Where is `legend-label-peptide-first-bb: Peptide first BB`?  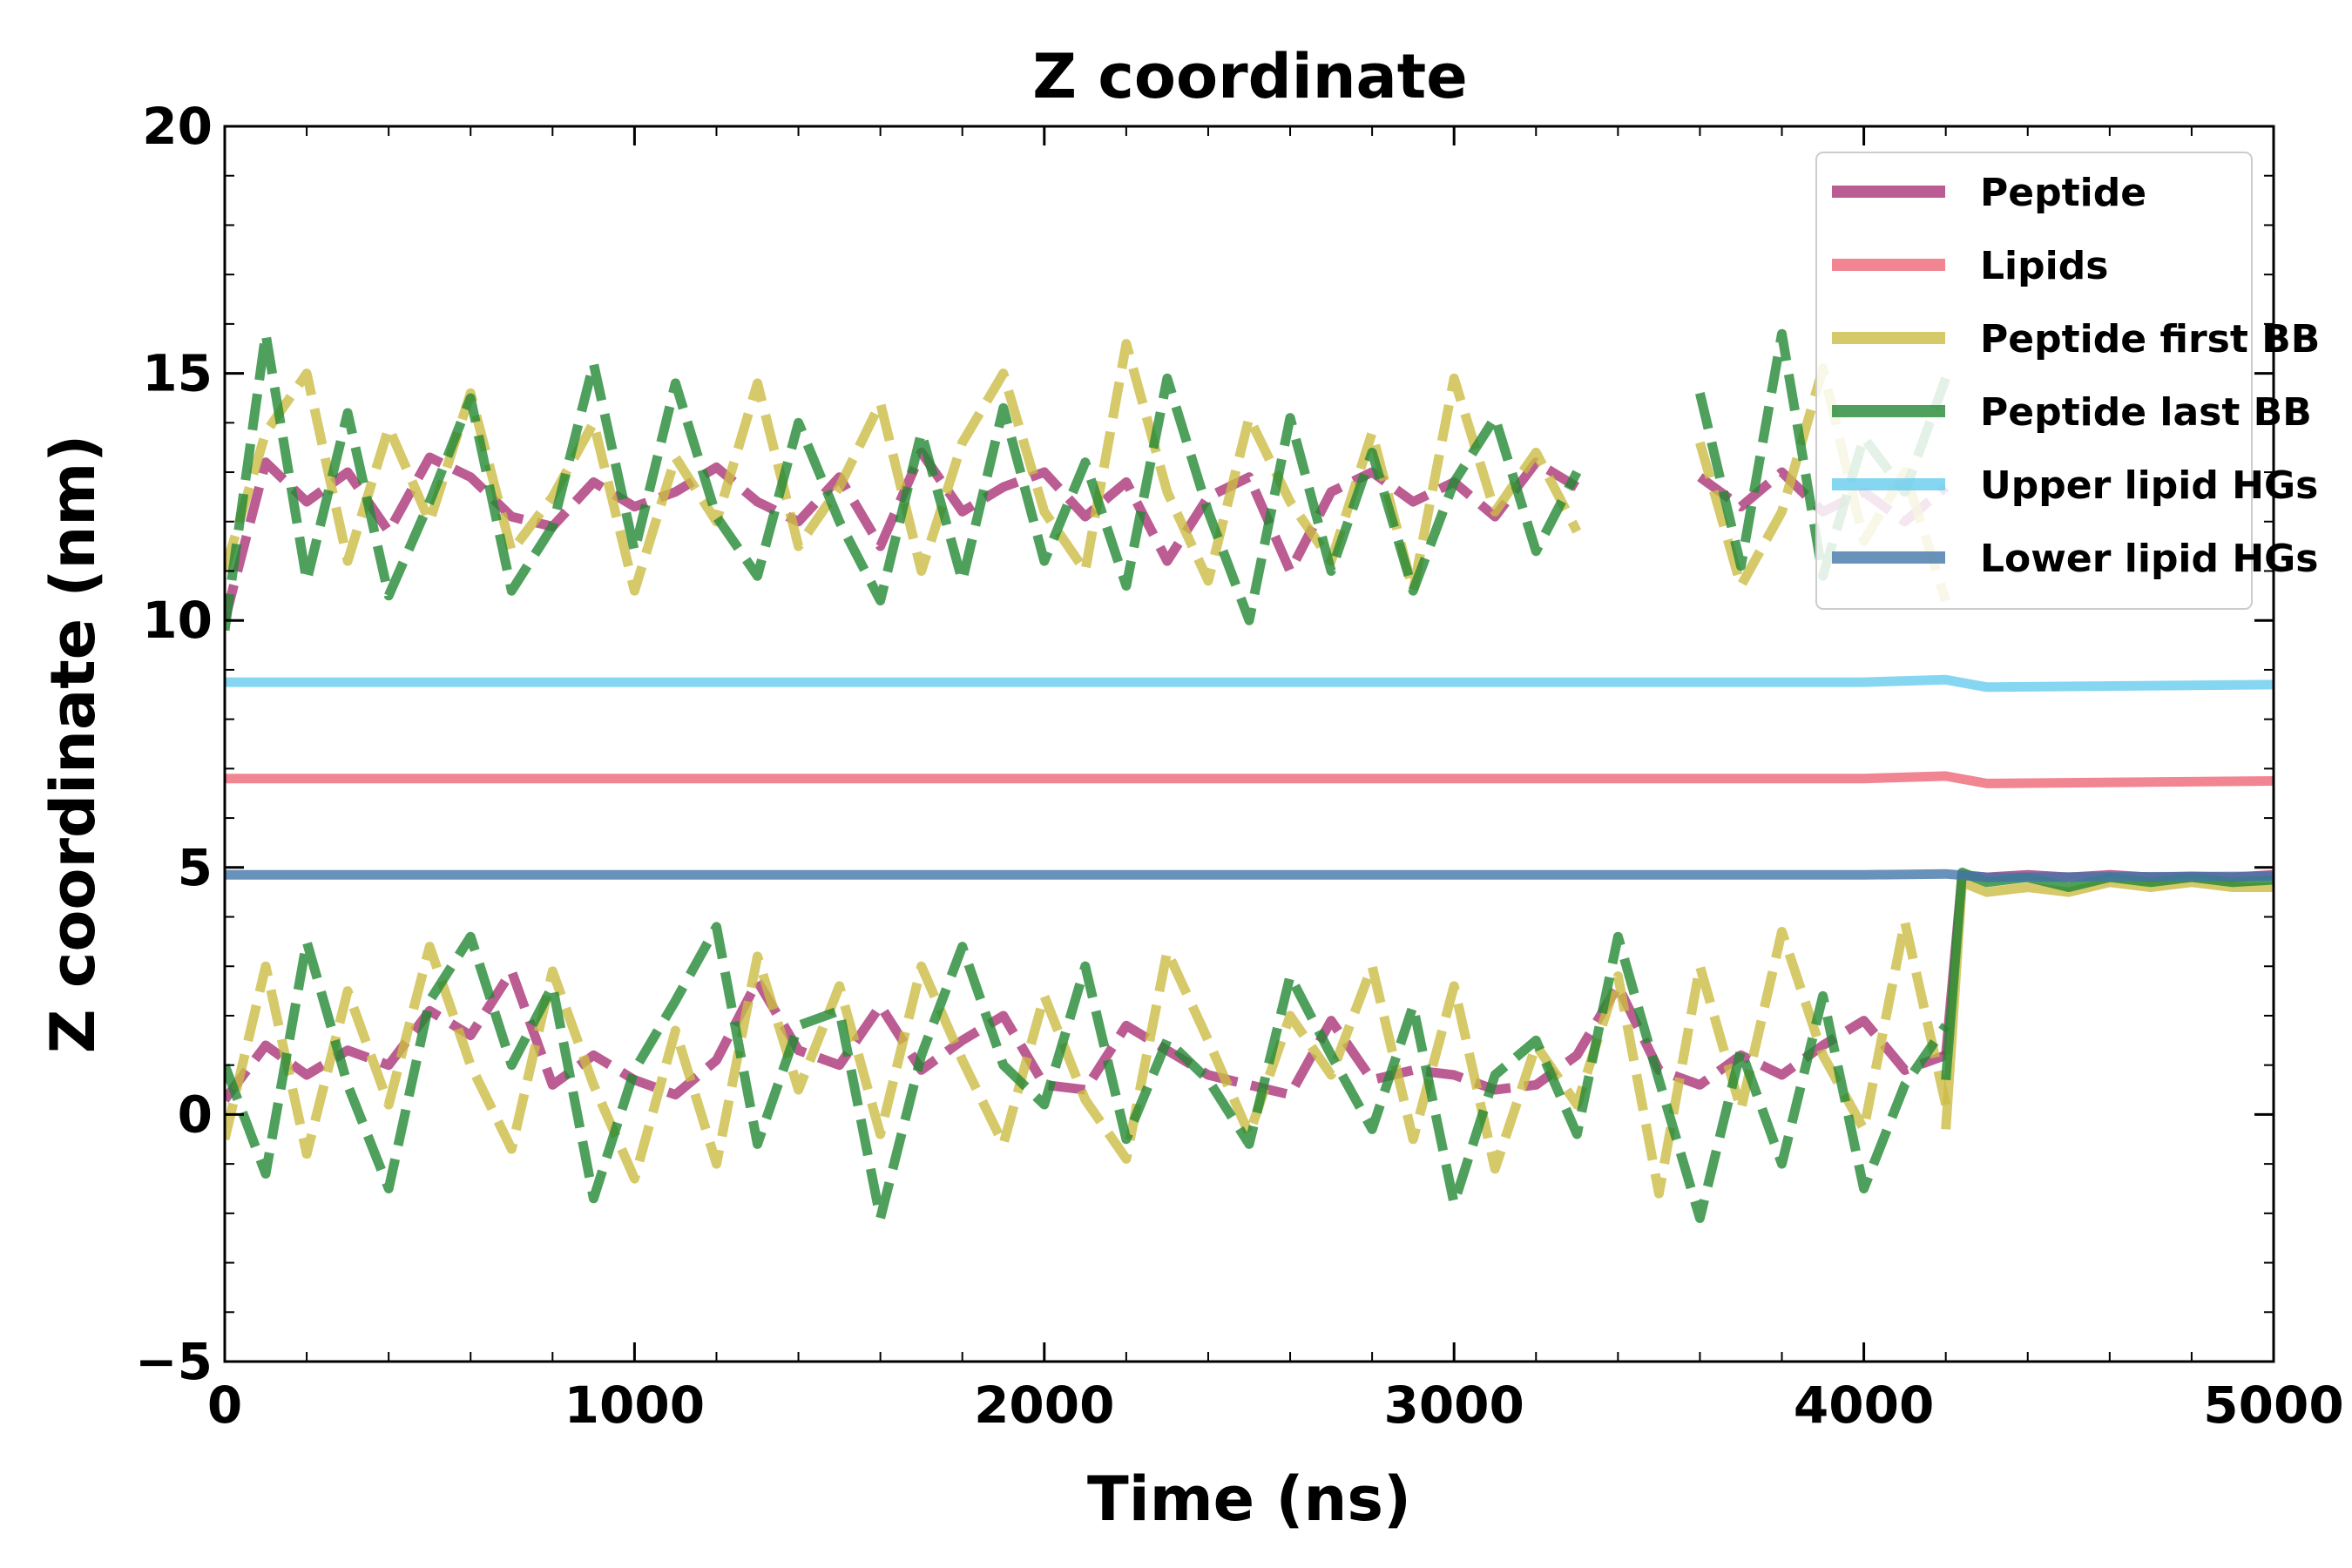 legend-label-peptide-first-bb: Peptide first BB is located at coordinates (2150, 339).